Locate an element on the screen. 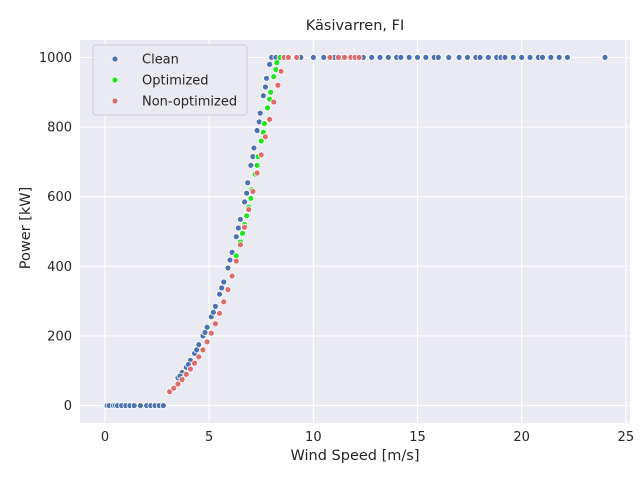 This screenshot has width=640, height=480. x-axis-label: Wind Speed [m/s] is located at coordinates (355, 456).